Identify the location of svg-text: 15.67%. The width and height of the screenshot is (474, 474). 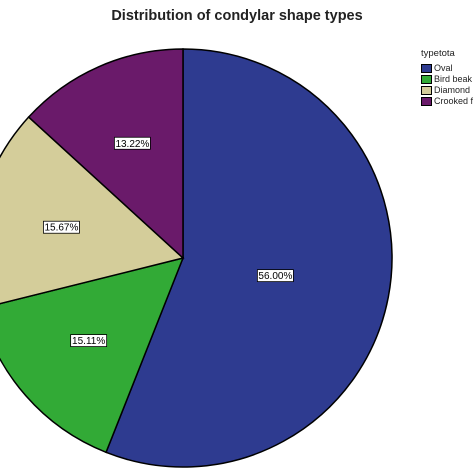
(61, 228).